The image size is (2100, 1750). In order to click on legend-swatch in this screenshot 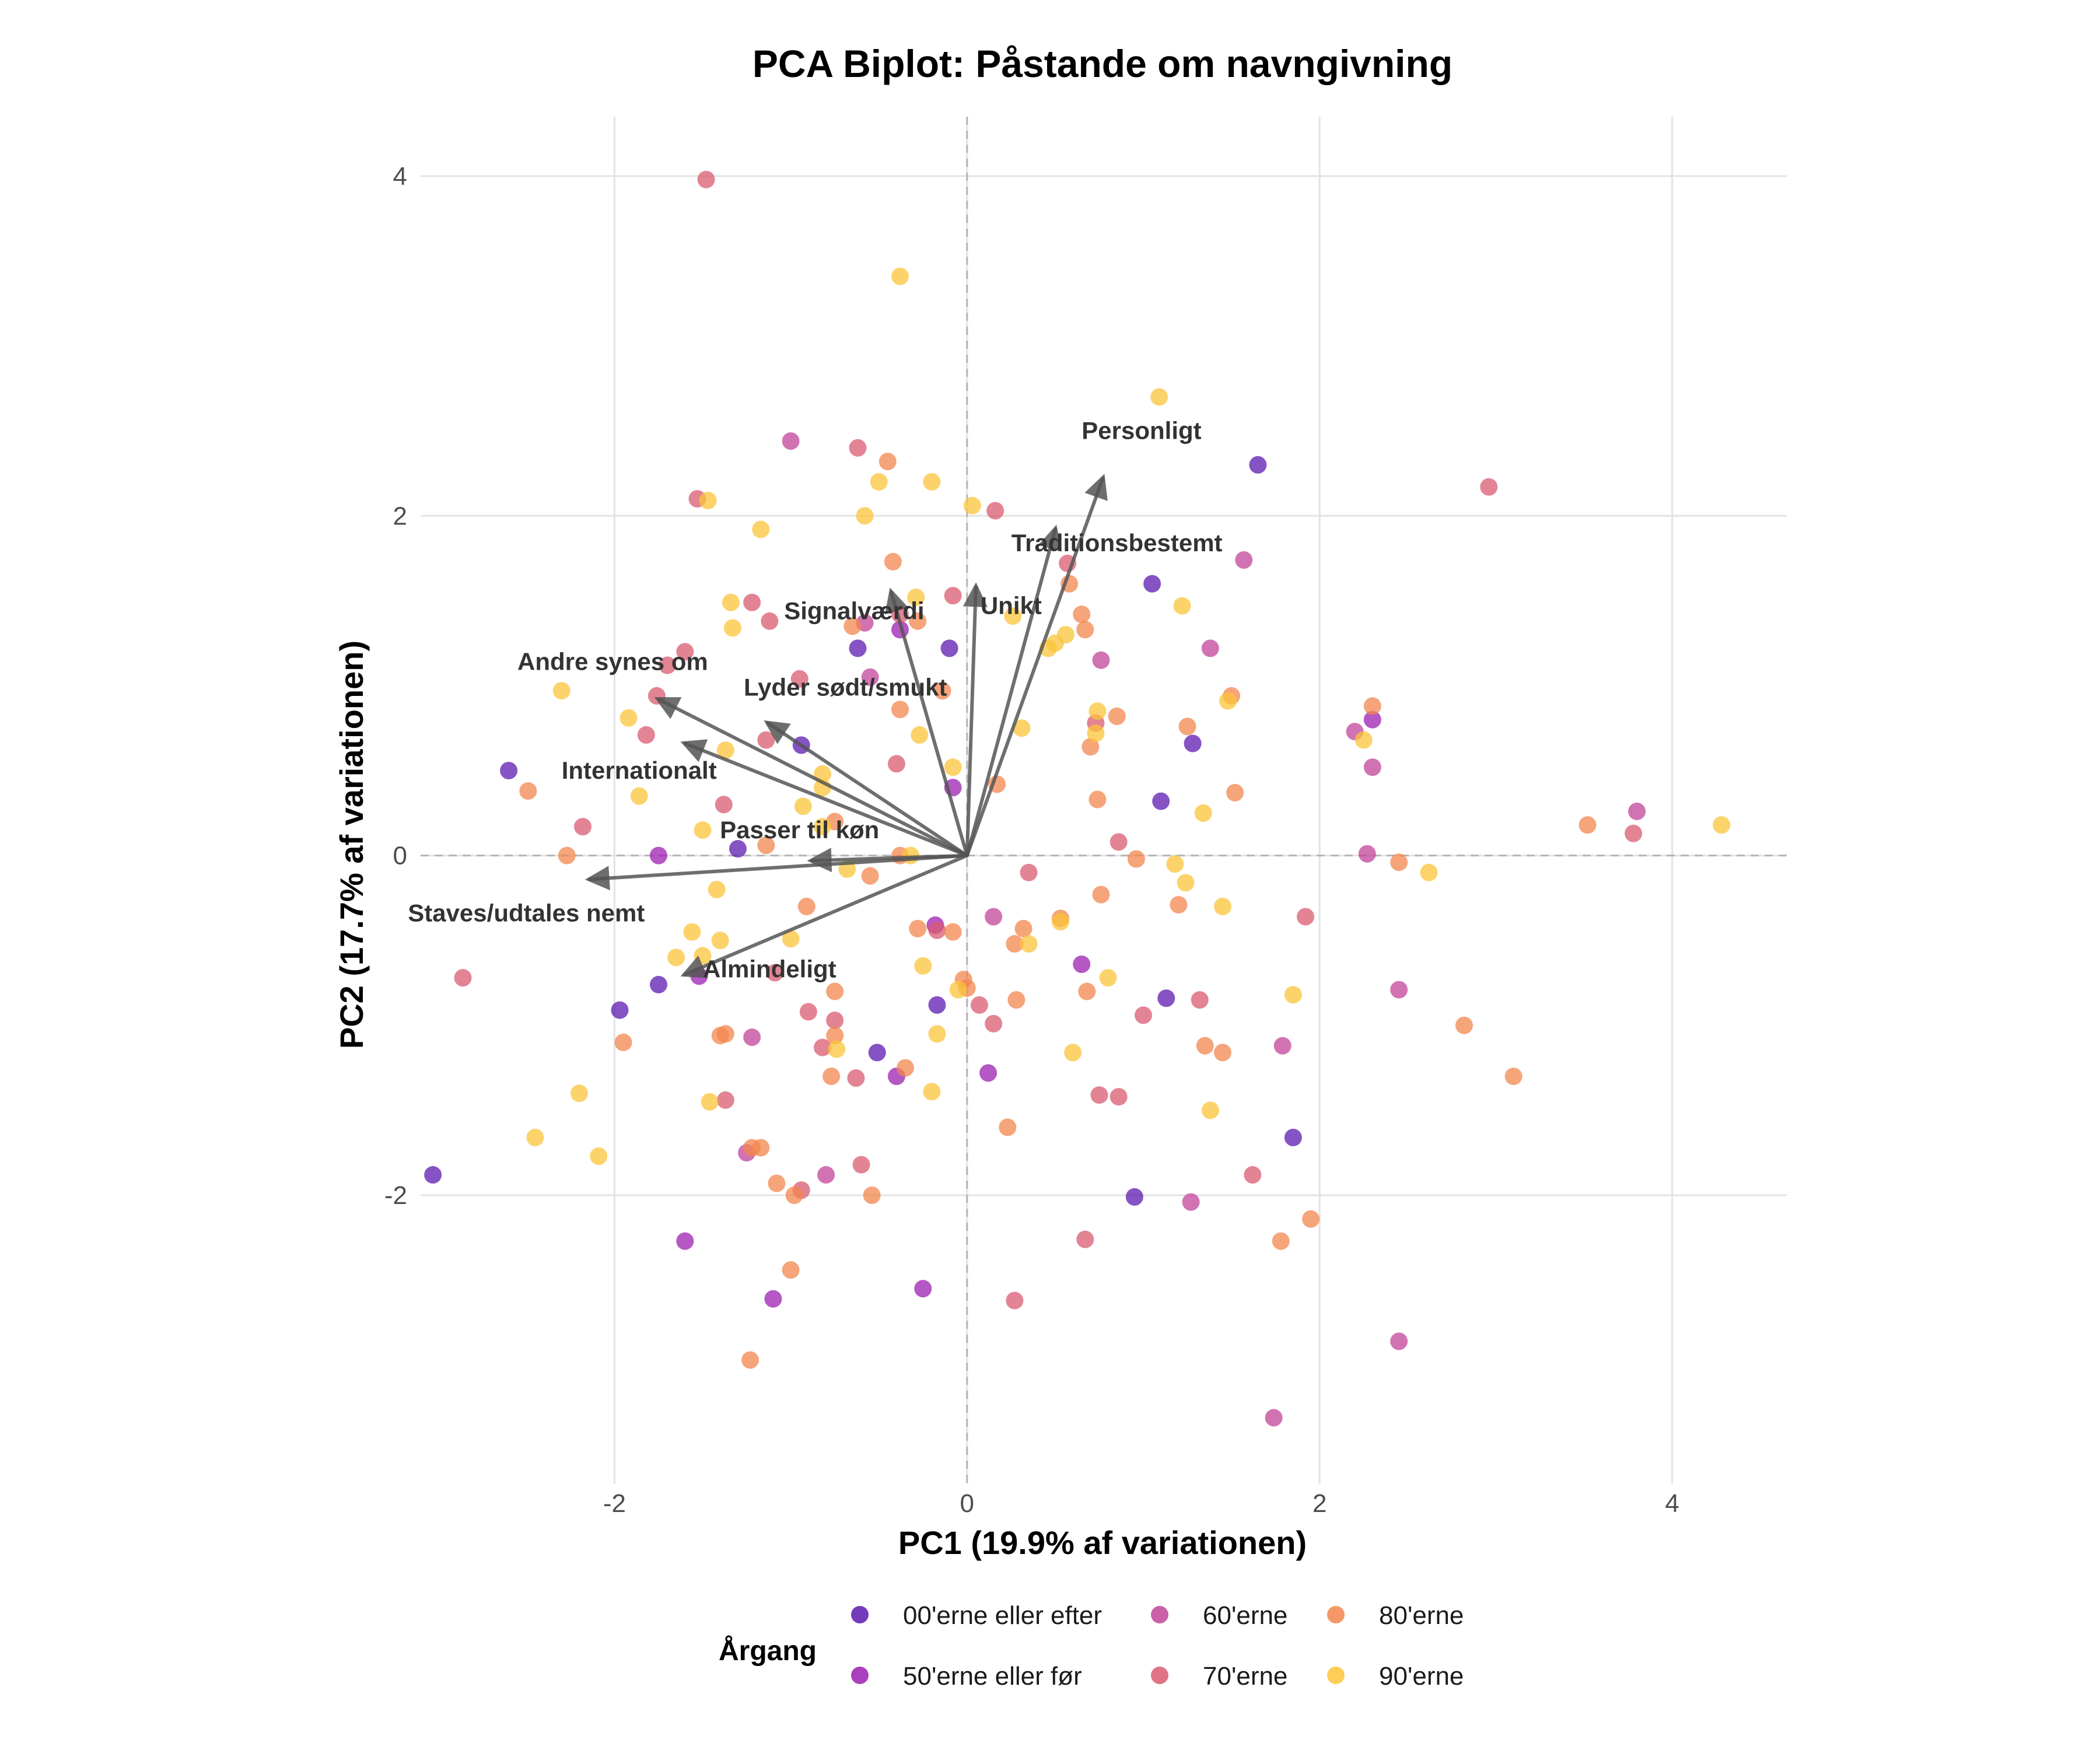, I will do `click(1159, 1615)`.